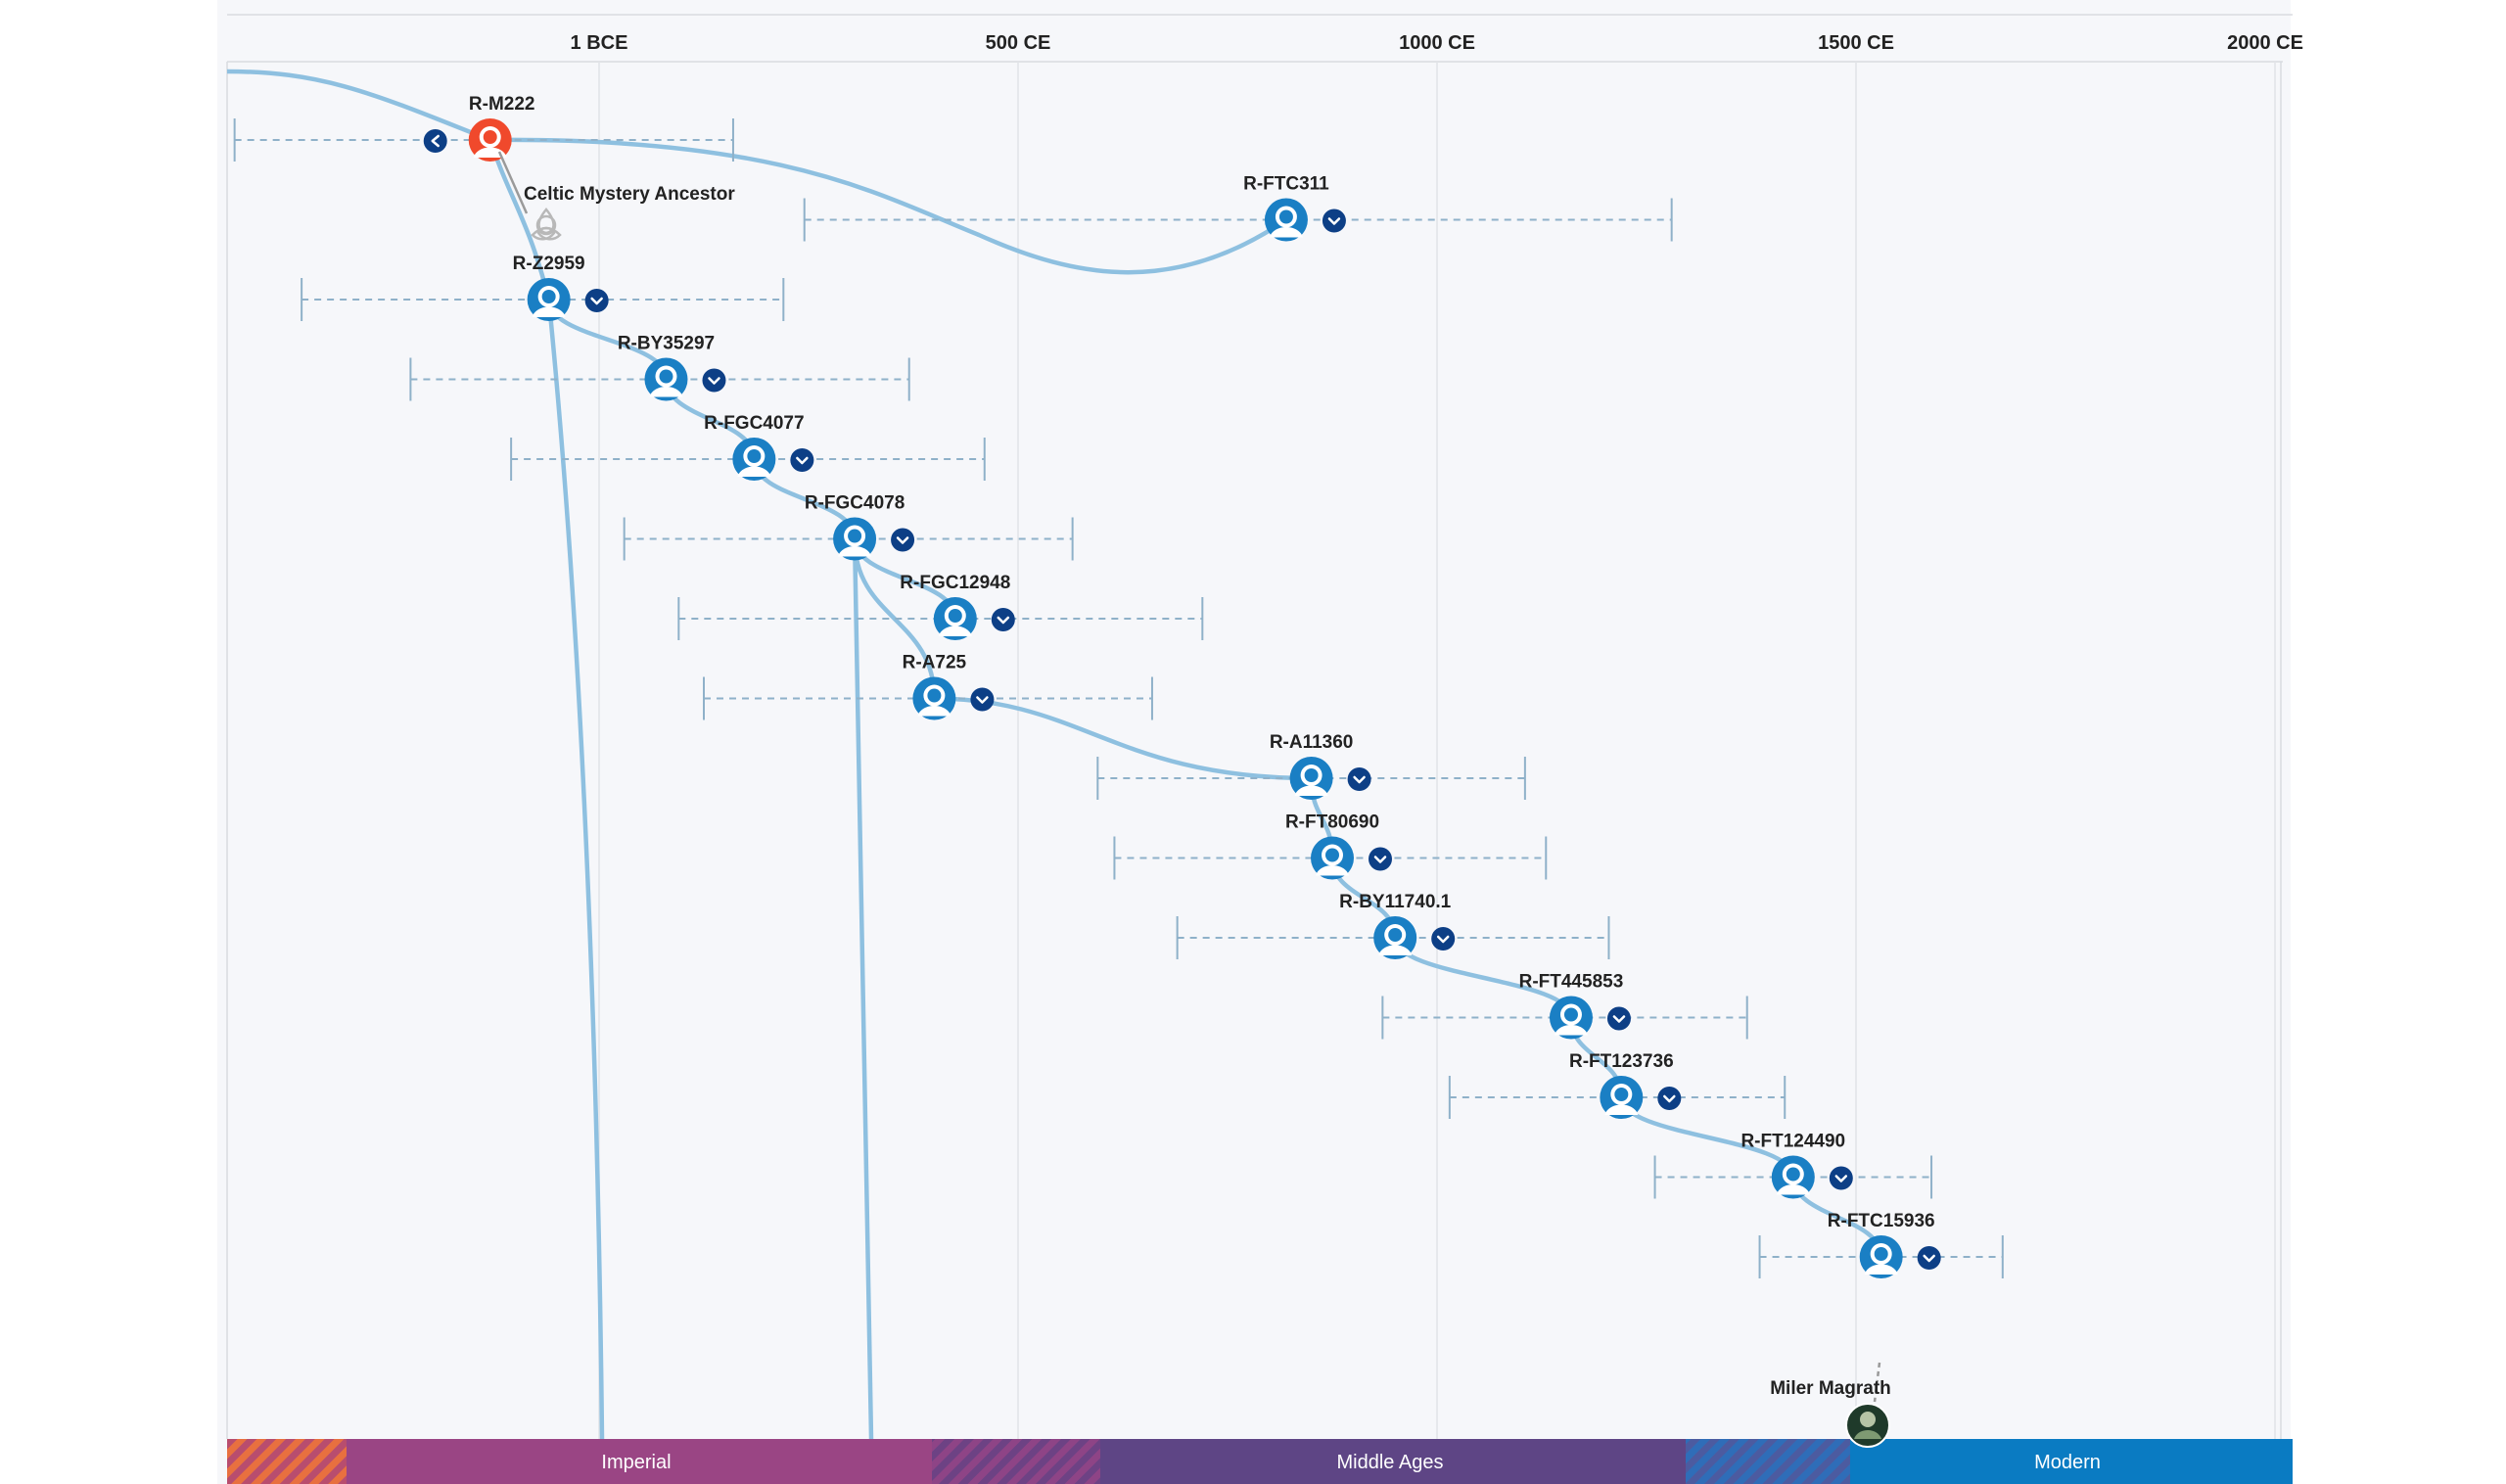  Describe the element at coordinates (1830, 1405) in the screenshot. I see `person-miler-magrath: Miler Magrath` at that location.